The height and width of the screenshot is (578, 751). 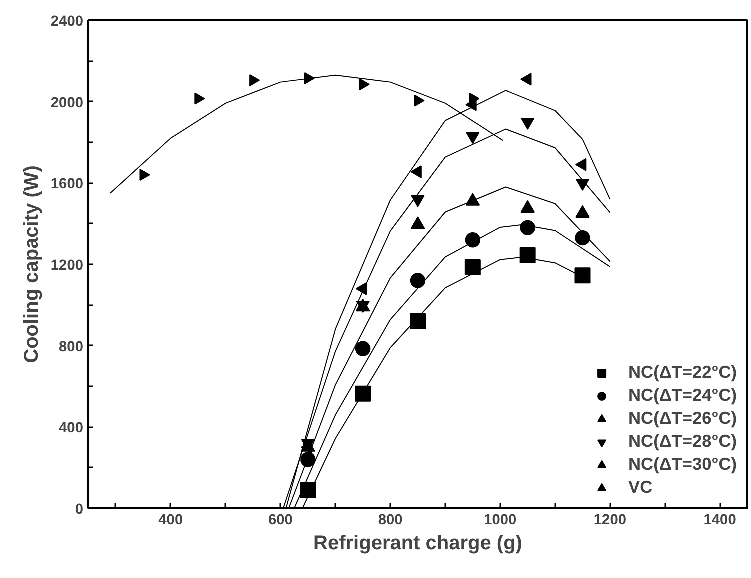 What do you see at coordinates (390, 520) in the screenshot?
I see `x-tick-label: 800` at bounding box center [390, 520].